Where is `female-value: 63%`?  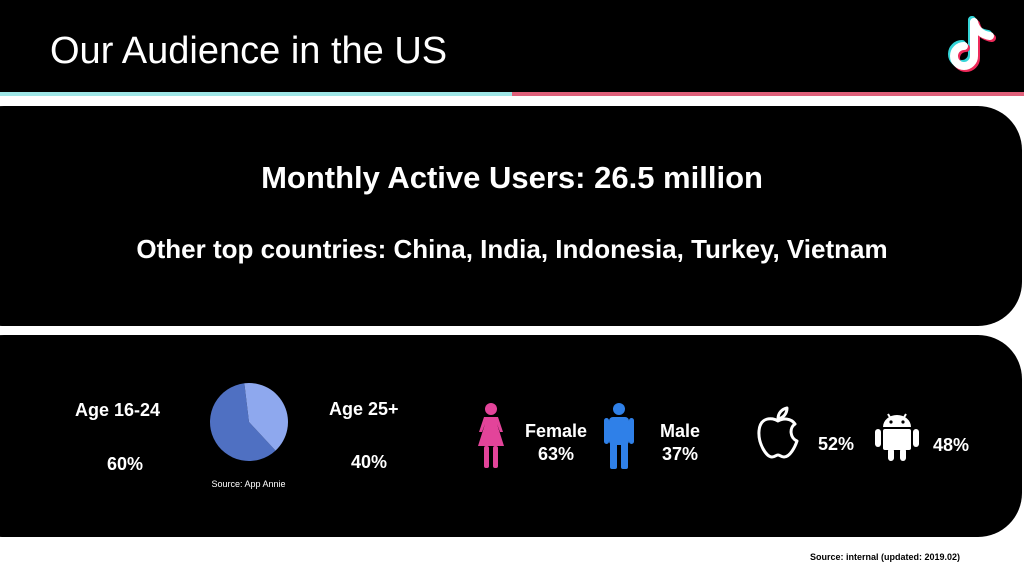
female-value: 63% is located at coordinates (556, 454).